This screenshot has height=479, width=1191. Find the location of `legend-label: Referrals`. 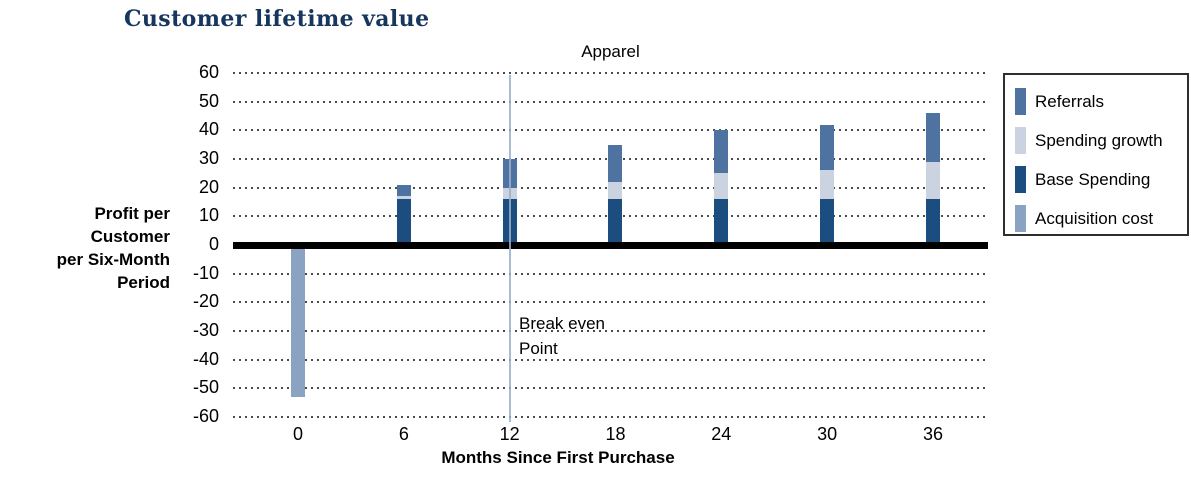

legend-label: Referrals is located at coordinates (1069, 101).